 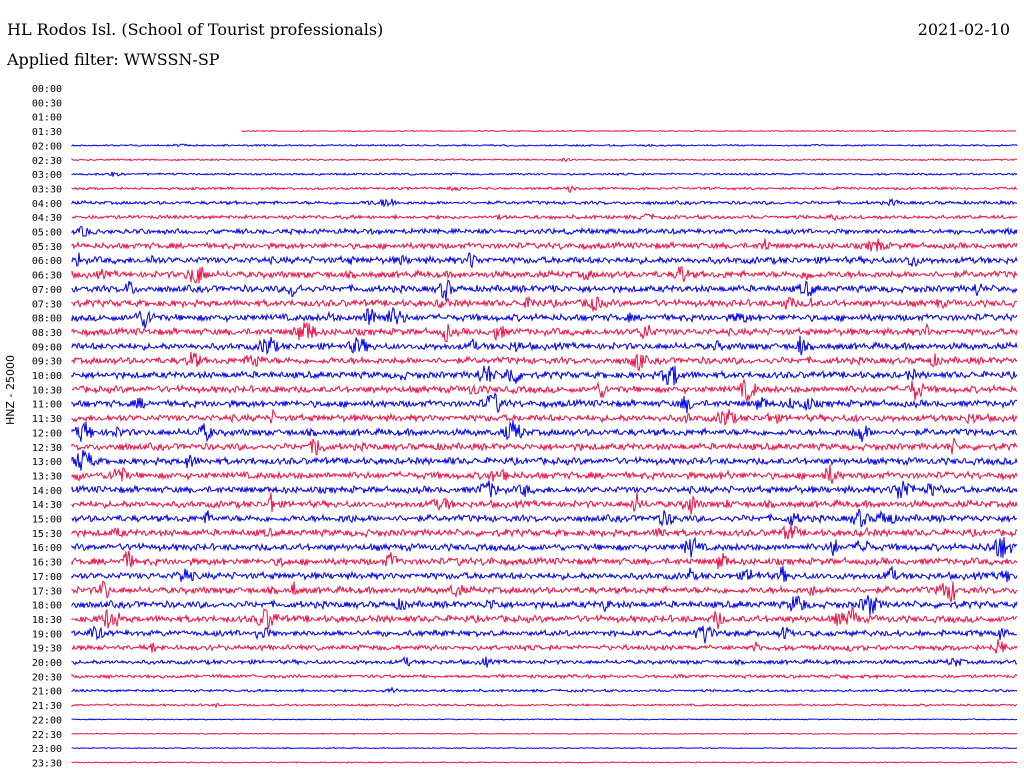 What do you see at coordinates (47, 763) in the screenshot?
I see `row-time-label: 23:30` at bounding box center [47, 763].